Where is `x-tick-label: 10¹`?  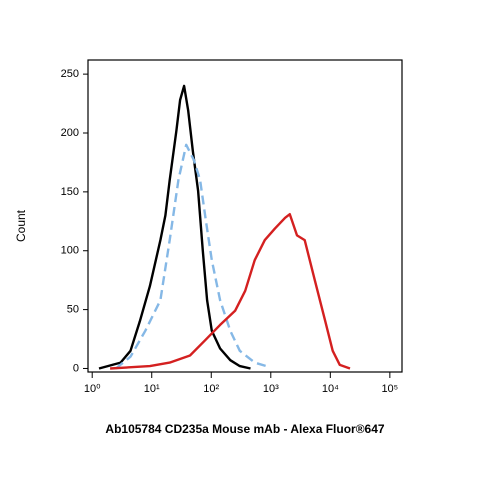
x-tick-label: 10¹ is located at coordinates (152, 389).